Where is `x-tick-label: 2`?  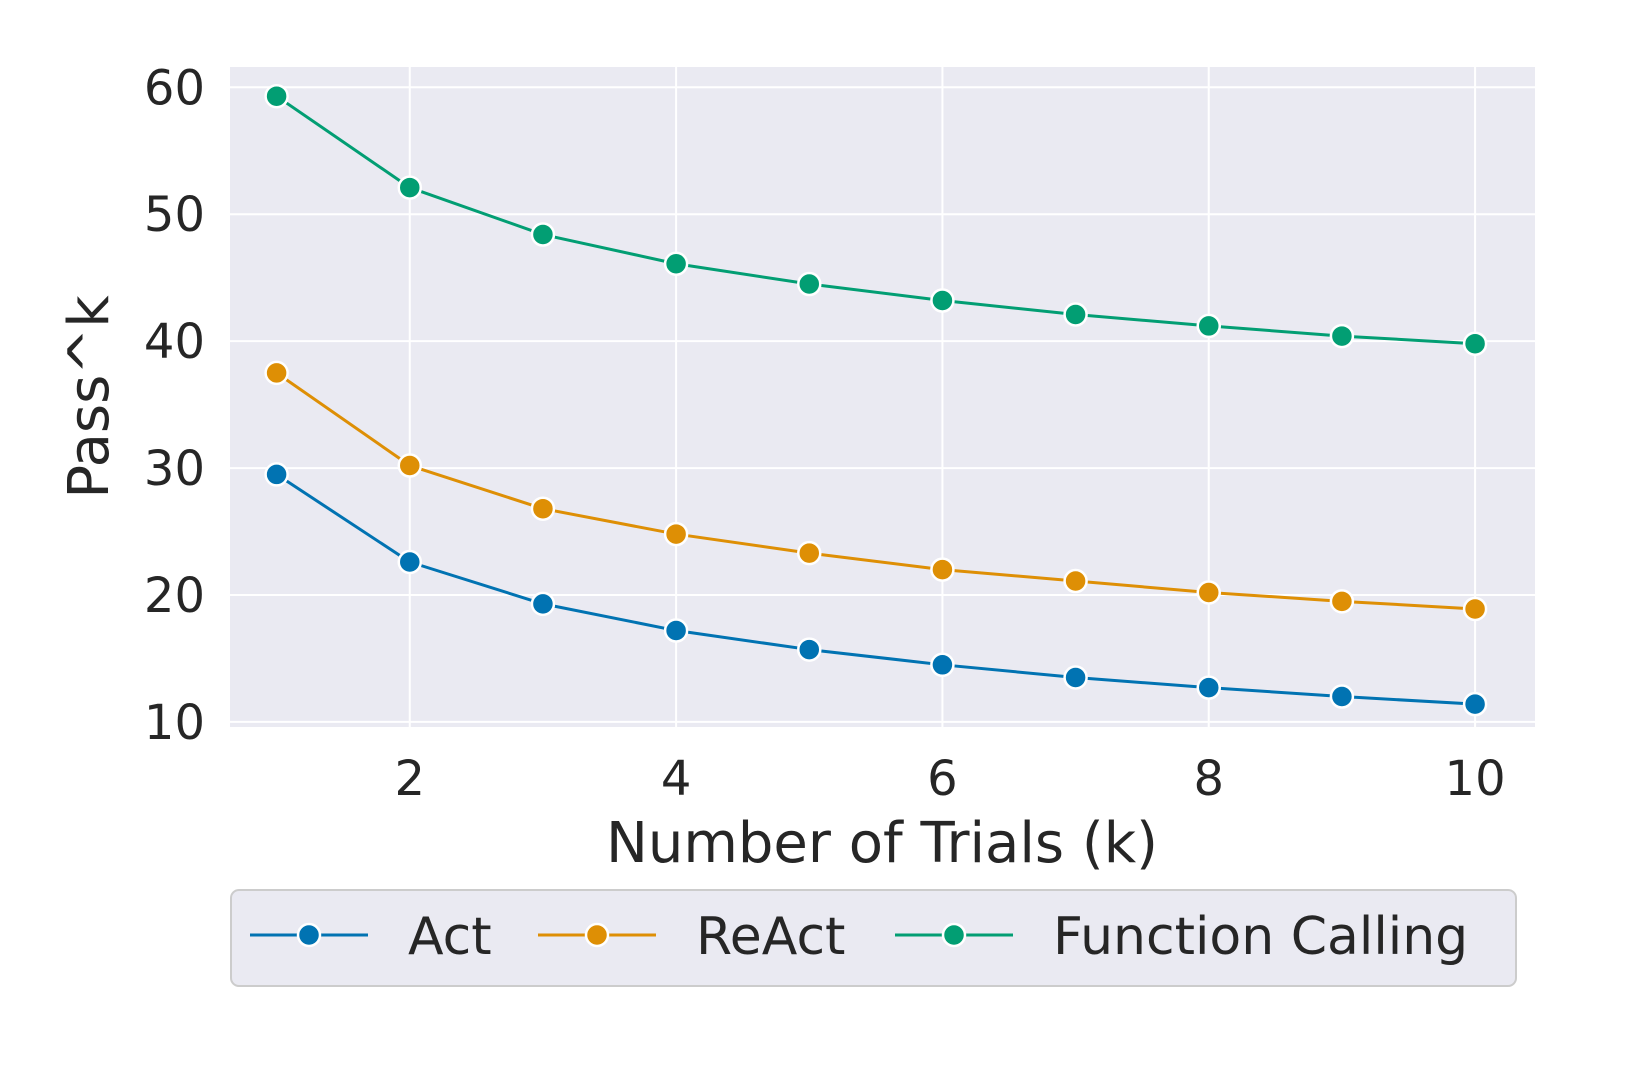
x-tick-label: 2 is located at coordinates (409, 779).